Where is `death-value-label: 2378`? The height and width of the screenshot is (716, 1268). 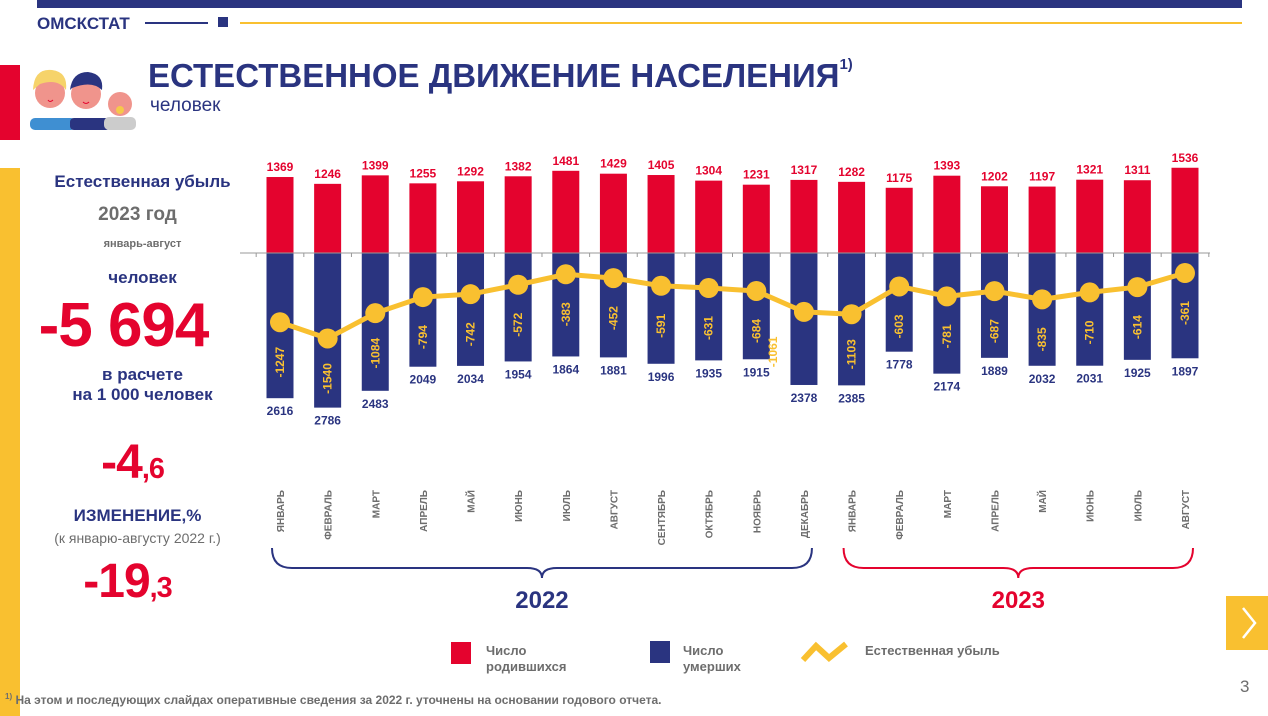 death-value-label: 2378 is located at coordinates (804, 398).